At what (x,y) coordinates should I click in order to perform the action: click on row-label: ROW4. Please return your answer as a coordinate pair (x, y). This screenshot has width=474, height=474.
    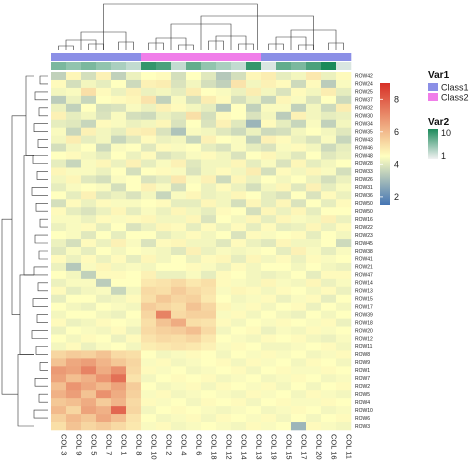
    Looking at the image, I should click on (362, 403).